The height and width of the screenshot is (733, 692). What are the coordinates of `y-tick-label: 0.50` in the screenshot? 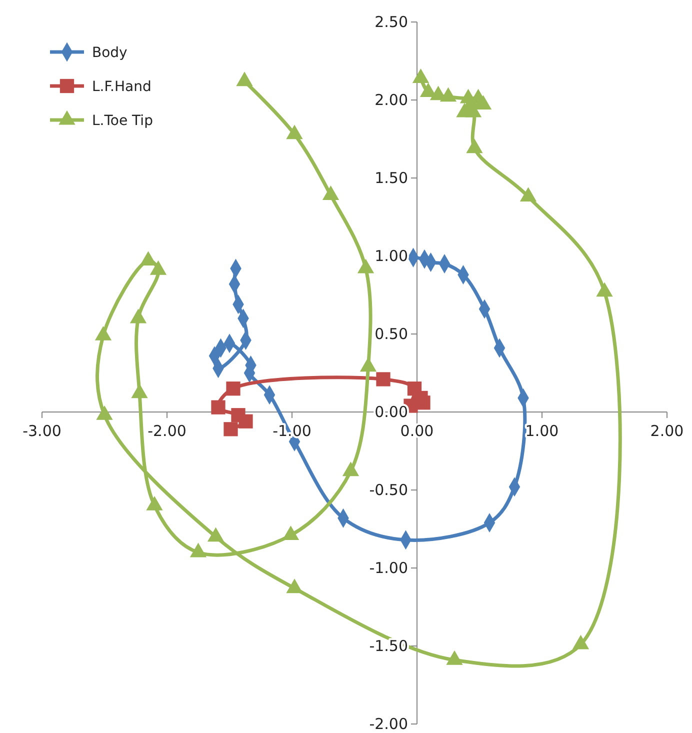 It's located at (391, 334).